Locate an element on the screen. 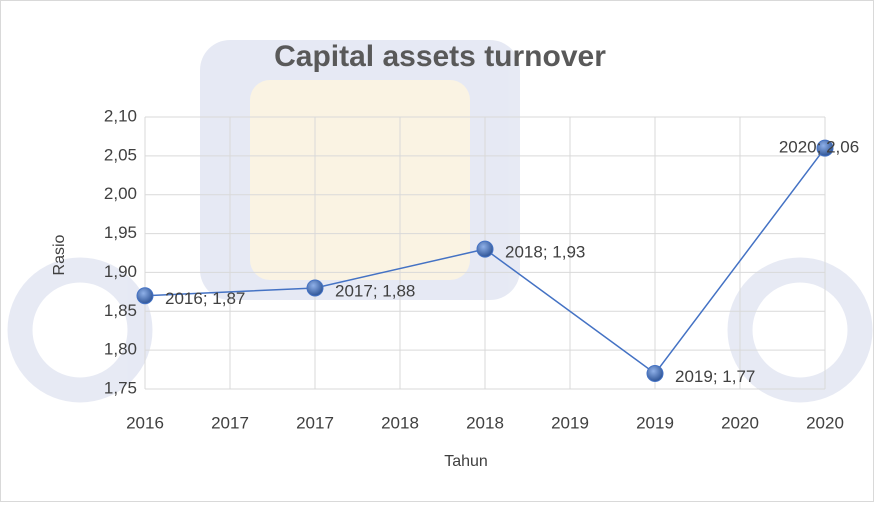  x-tick-label: 2016 is located at coordinates (145, 422).